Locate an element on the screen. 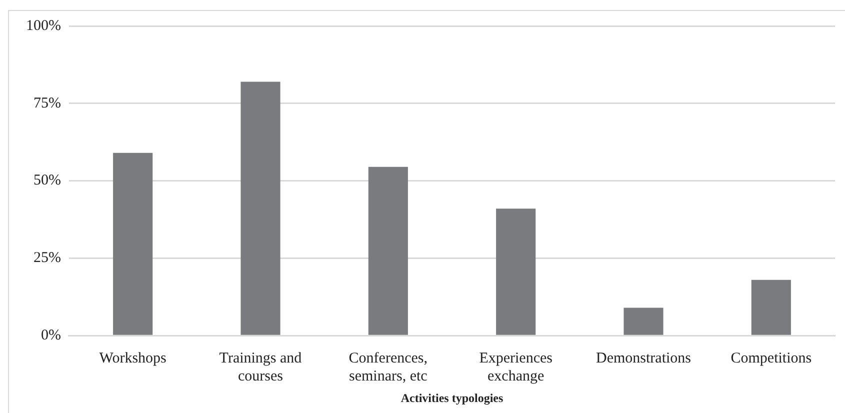  y-tick-label: 50% is located at coordinates (47, 180).